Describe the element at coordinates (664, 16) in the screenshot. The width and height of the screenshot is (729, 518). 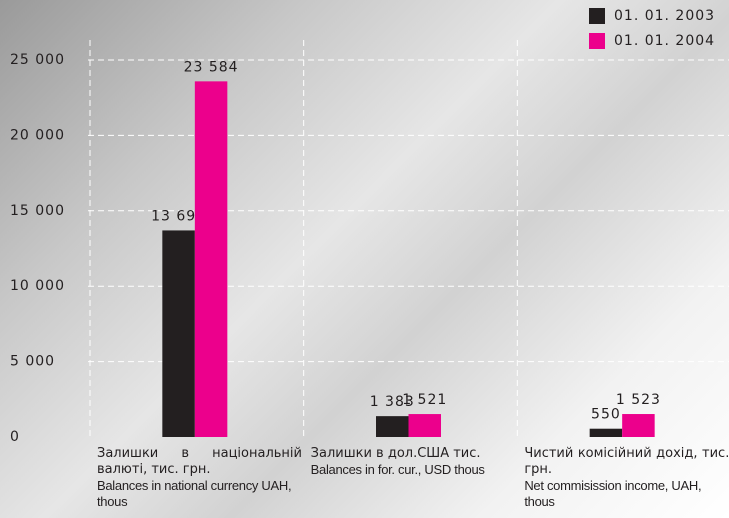
I see `legend-label: 01. 01. 2003` at that location.